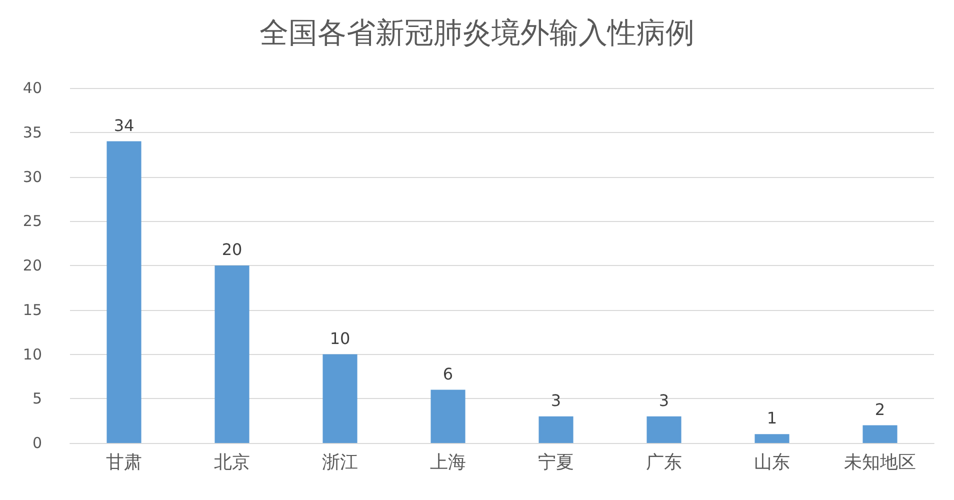  What do you see at coordinates (340, 462) in the screenshot?
I see `x-tick-label: 浙江` at bounding box center [340, 462].